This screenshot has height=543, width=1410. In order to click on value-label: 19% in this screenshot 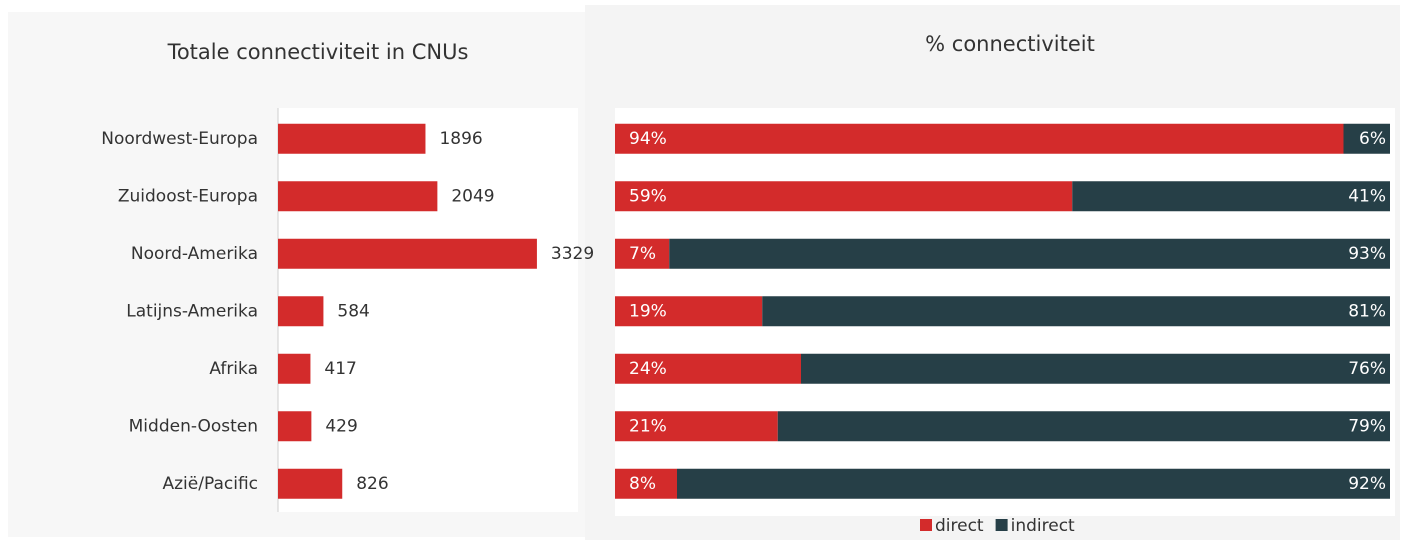, I will do `click(648, 311)`.